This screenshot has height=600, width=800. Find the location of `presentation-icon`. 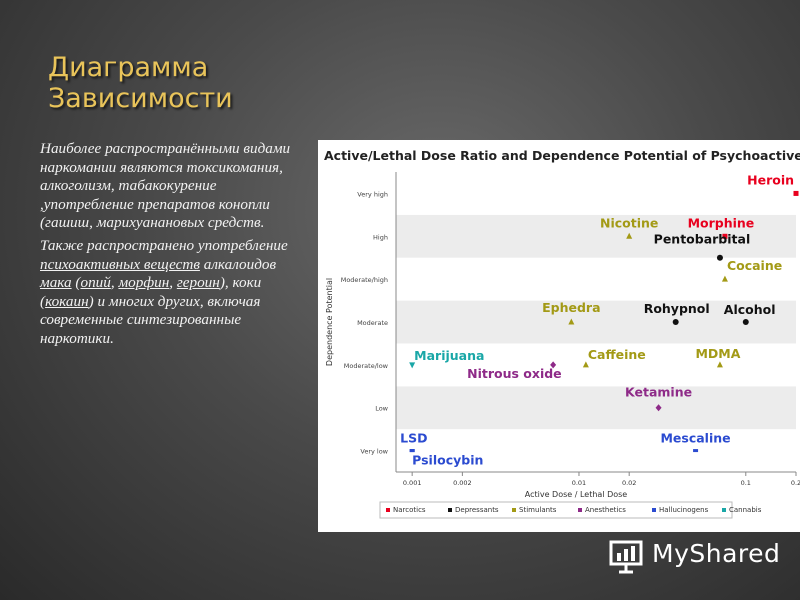

presentation-icon is located at coordinates (626, 557).